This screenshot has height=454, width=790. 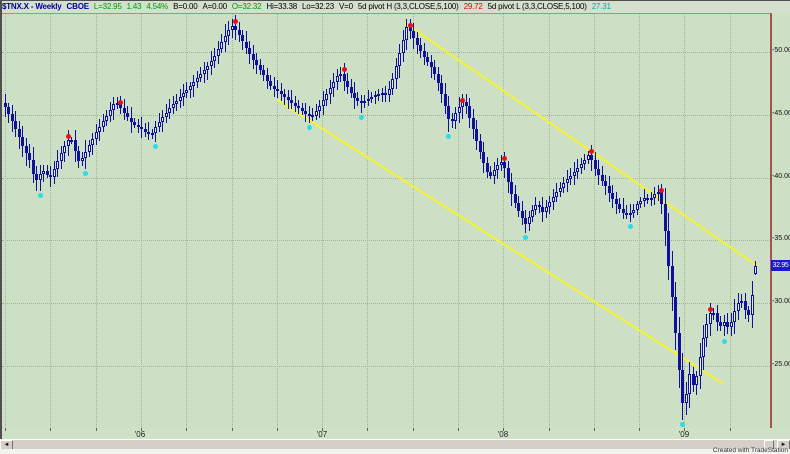 I want to click on price-axis-label: -50.00, so click(x=781, y=50).